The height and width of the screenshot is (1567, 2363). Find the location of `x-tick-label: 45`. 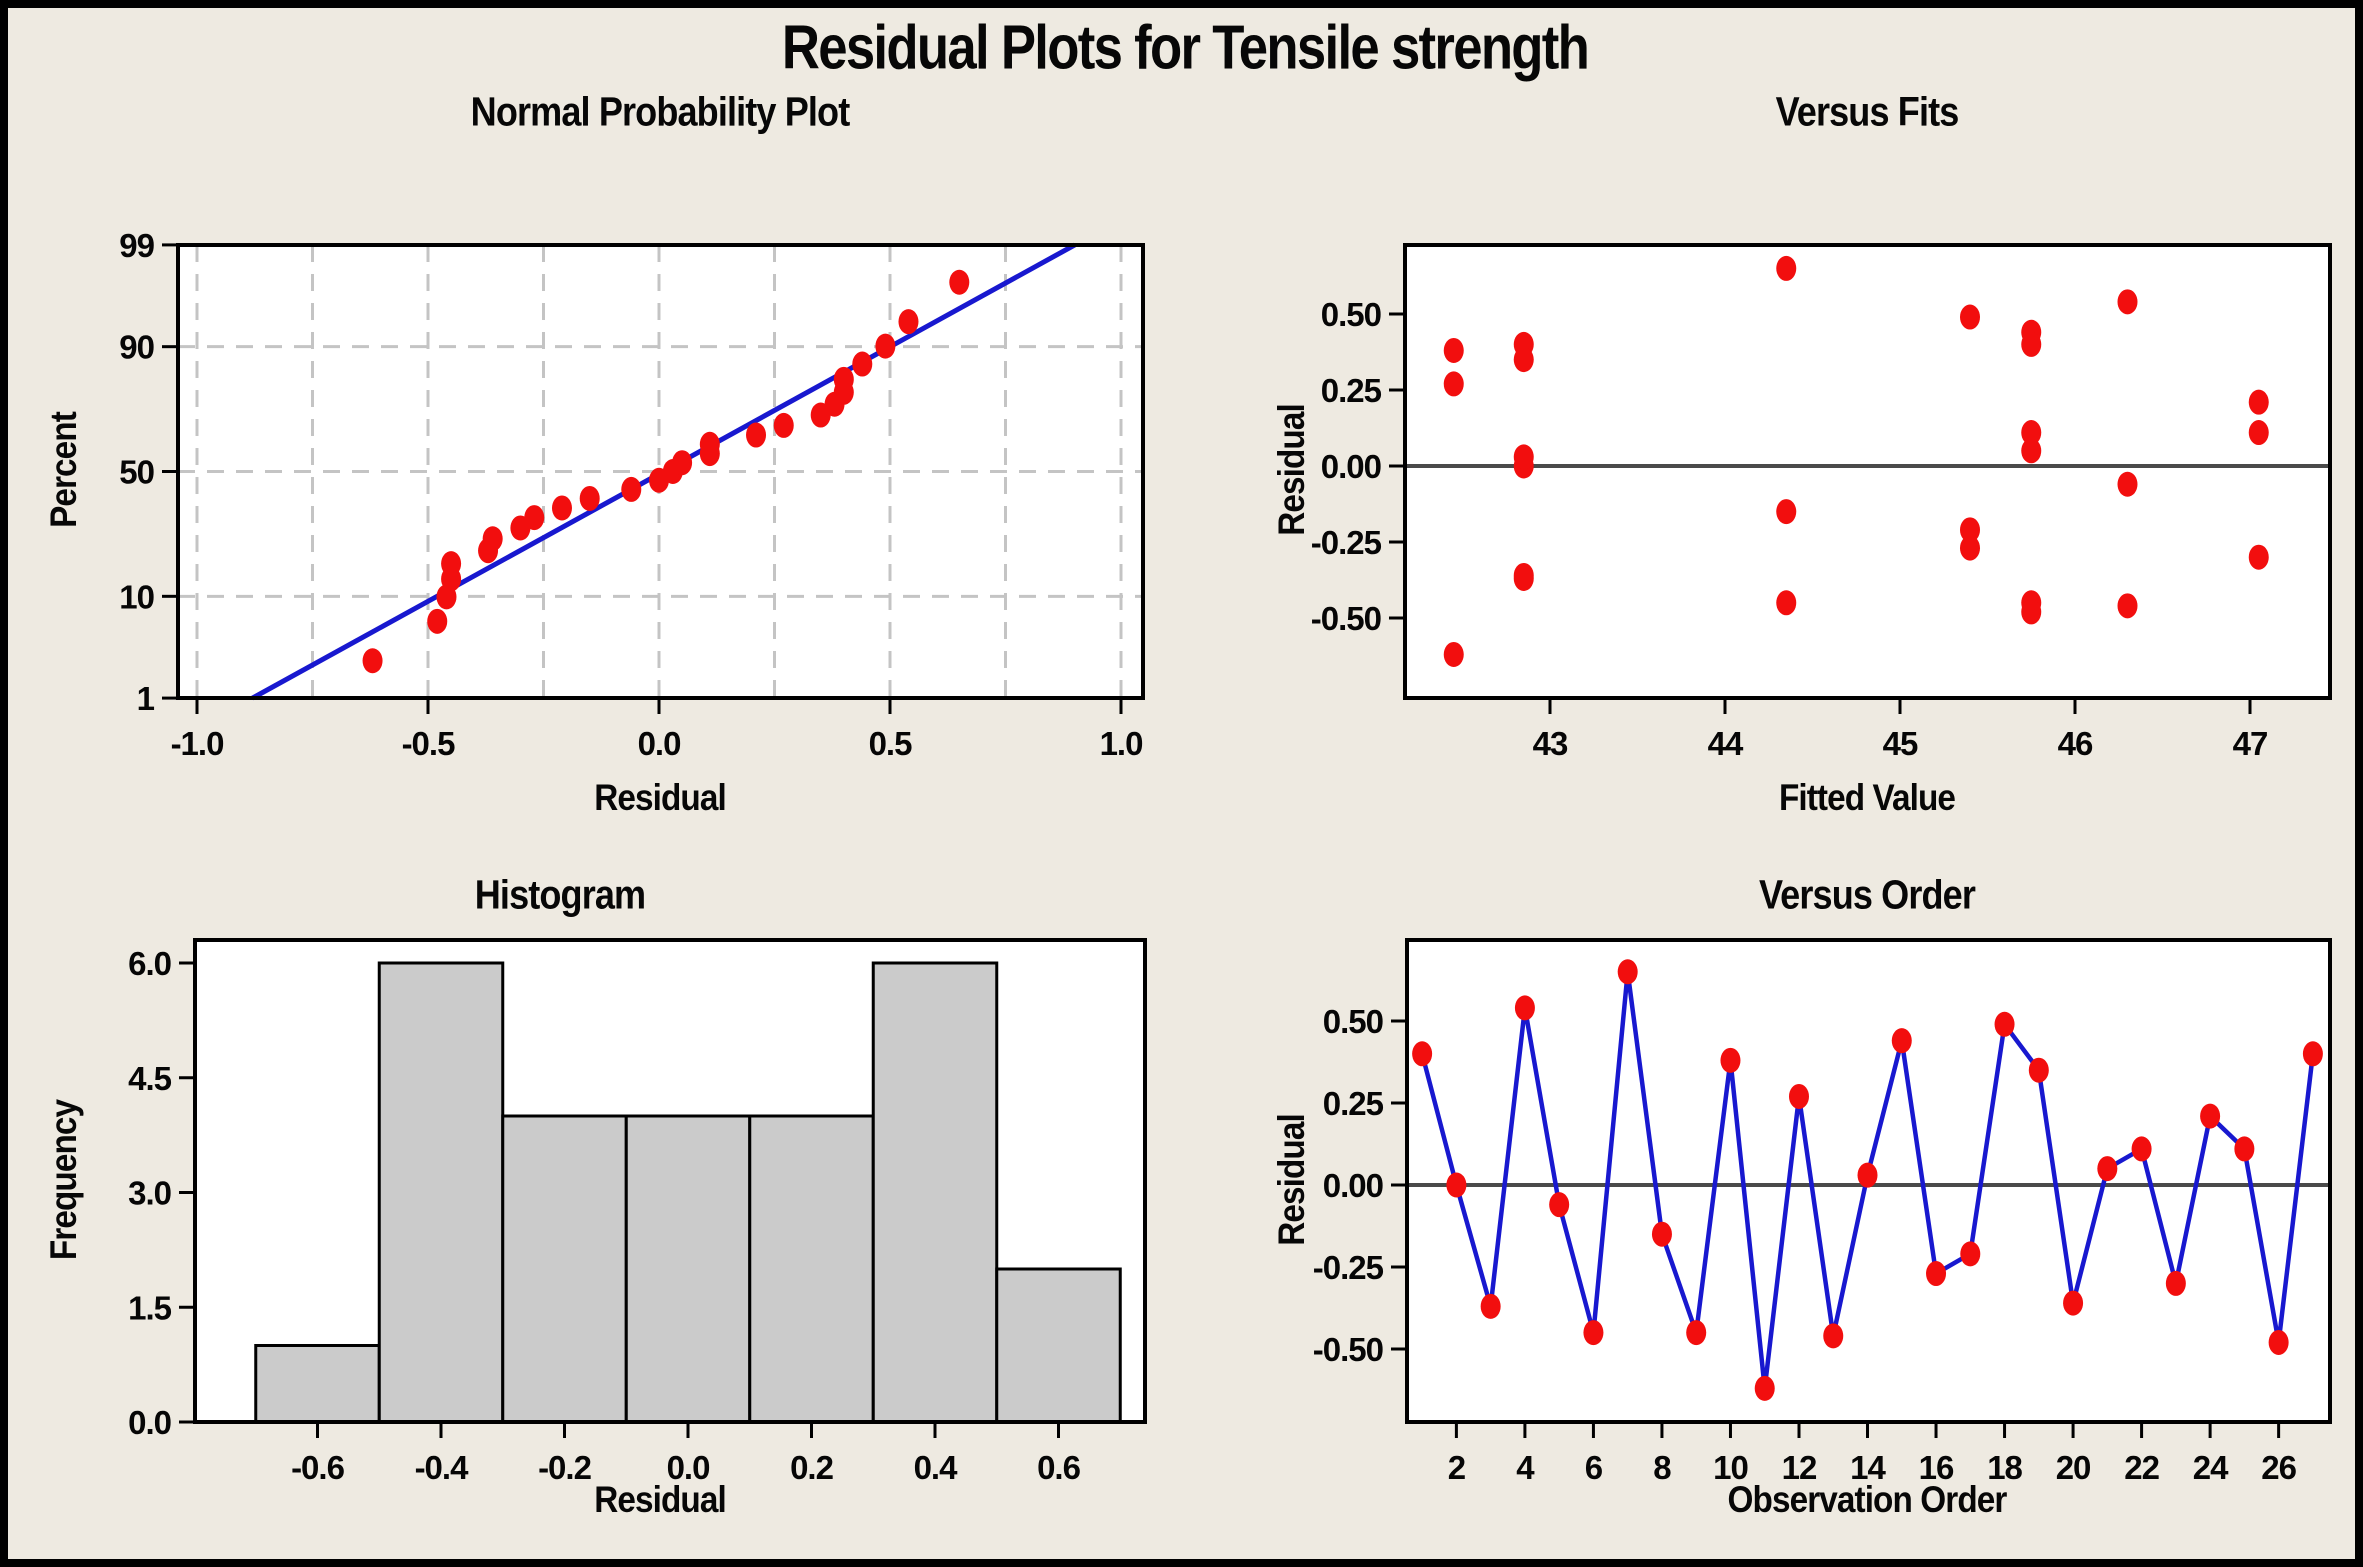

x-tick-label: 45 is located at coordinates (1900, 743).